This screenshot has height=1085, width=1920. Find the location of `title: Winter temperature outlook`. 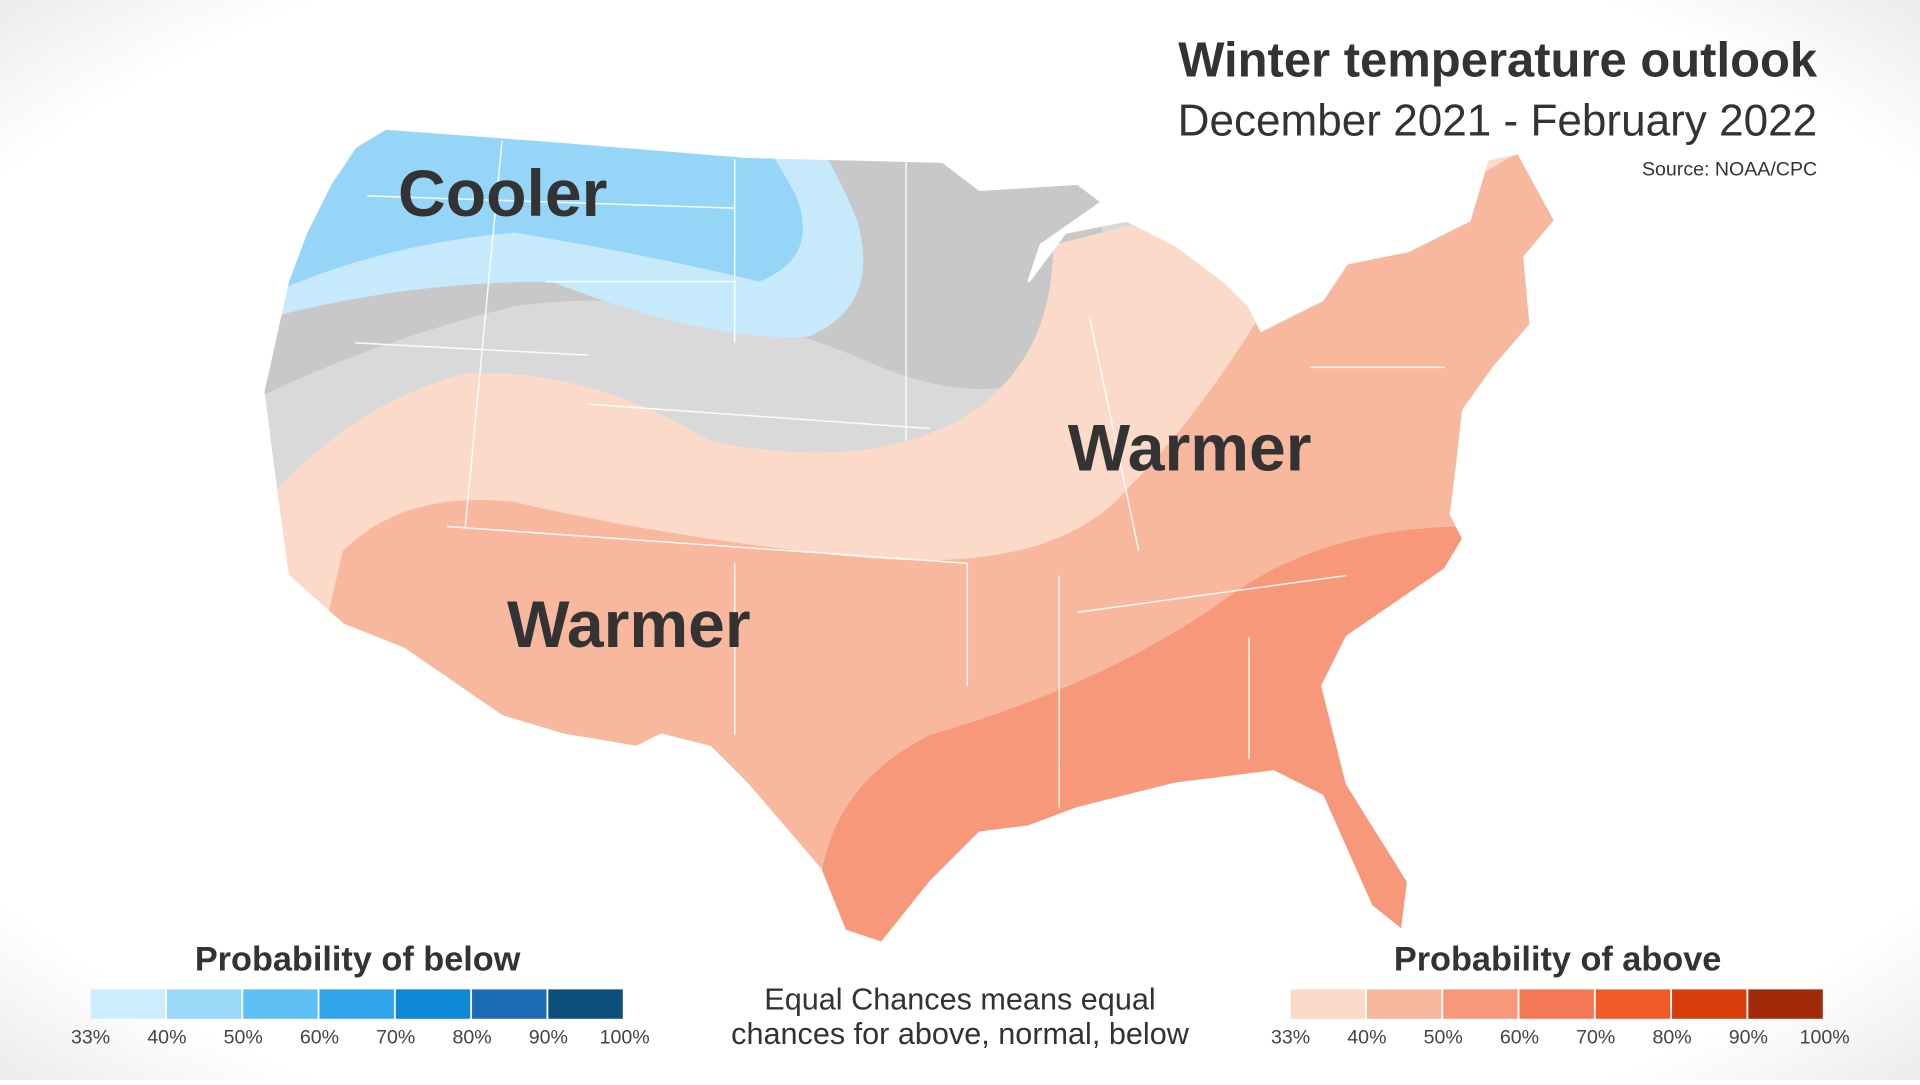

title: Winter temperature outlook is located at coordinates (1498, 61).